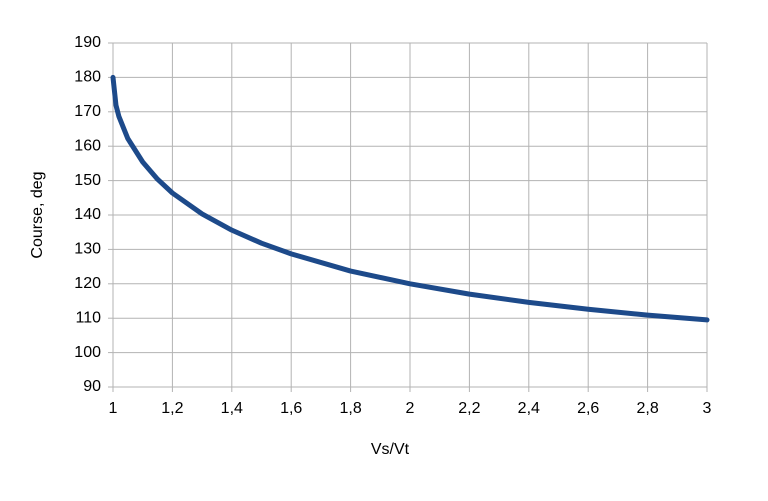 The height and width of the screenshot is (501, 768). What do you see at coordinates (87, 111) in the screenshot?
I see `y-tick-label: 170` at bounding box center [87, 111].